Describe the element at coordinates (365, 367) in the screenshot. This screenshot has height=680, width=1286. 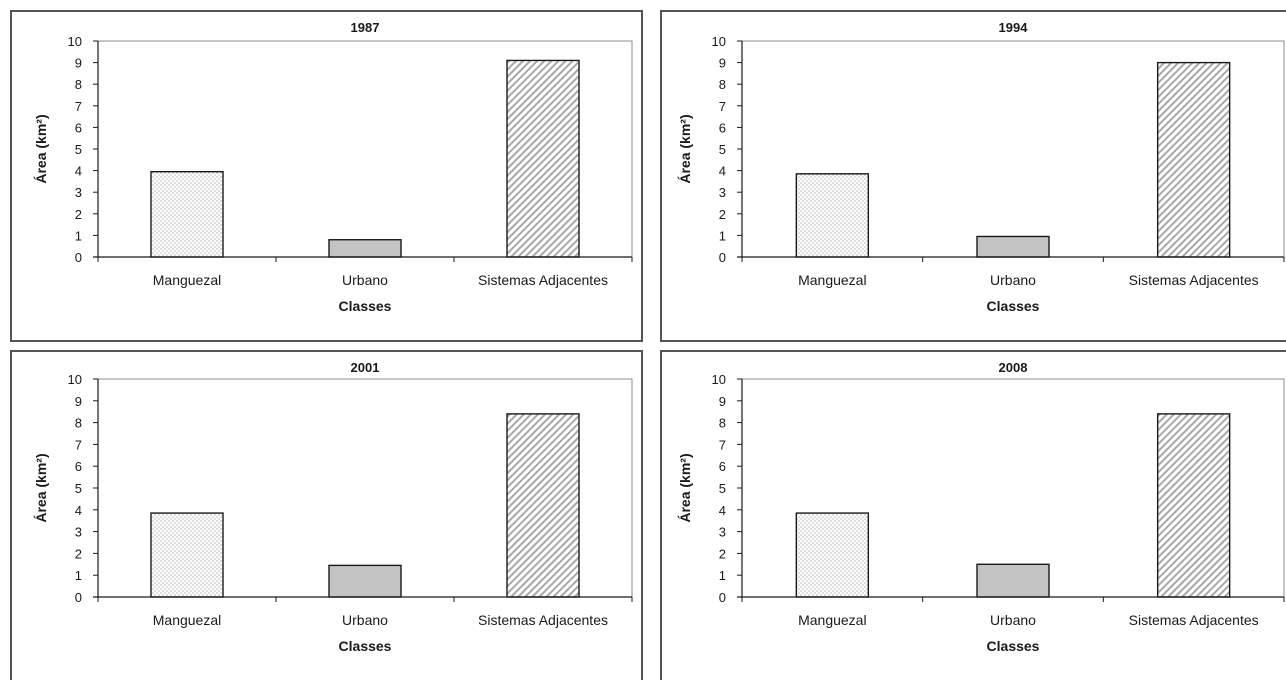
I see `chart-title: 2001` at that location.